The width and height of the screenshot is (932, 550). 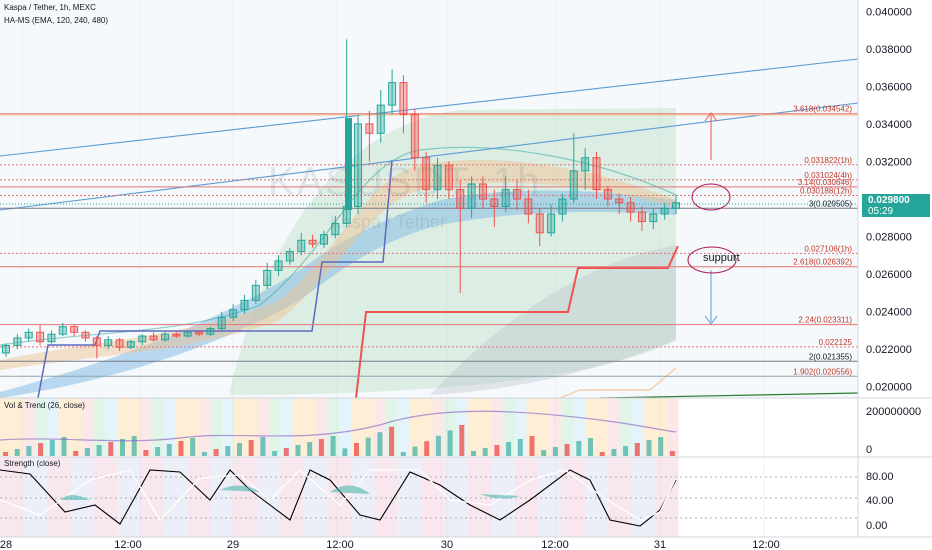 I want to click on y-tick-9: 0.022000, so click(x=889, y=350).